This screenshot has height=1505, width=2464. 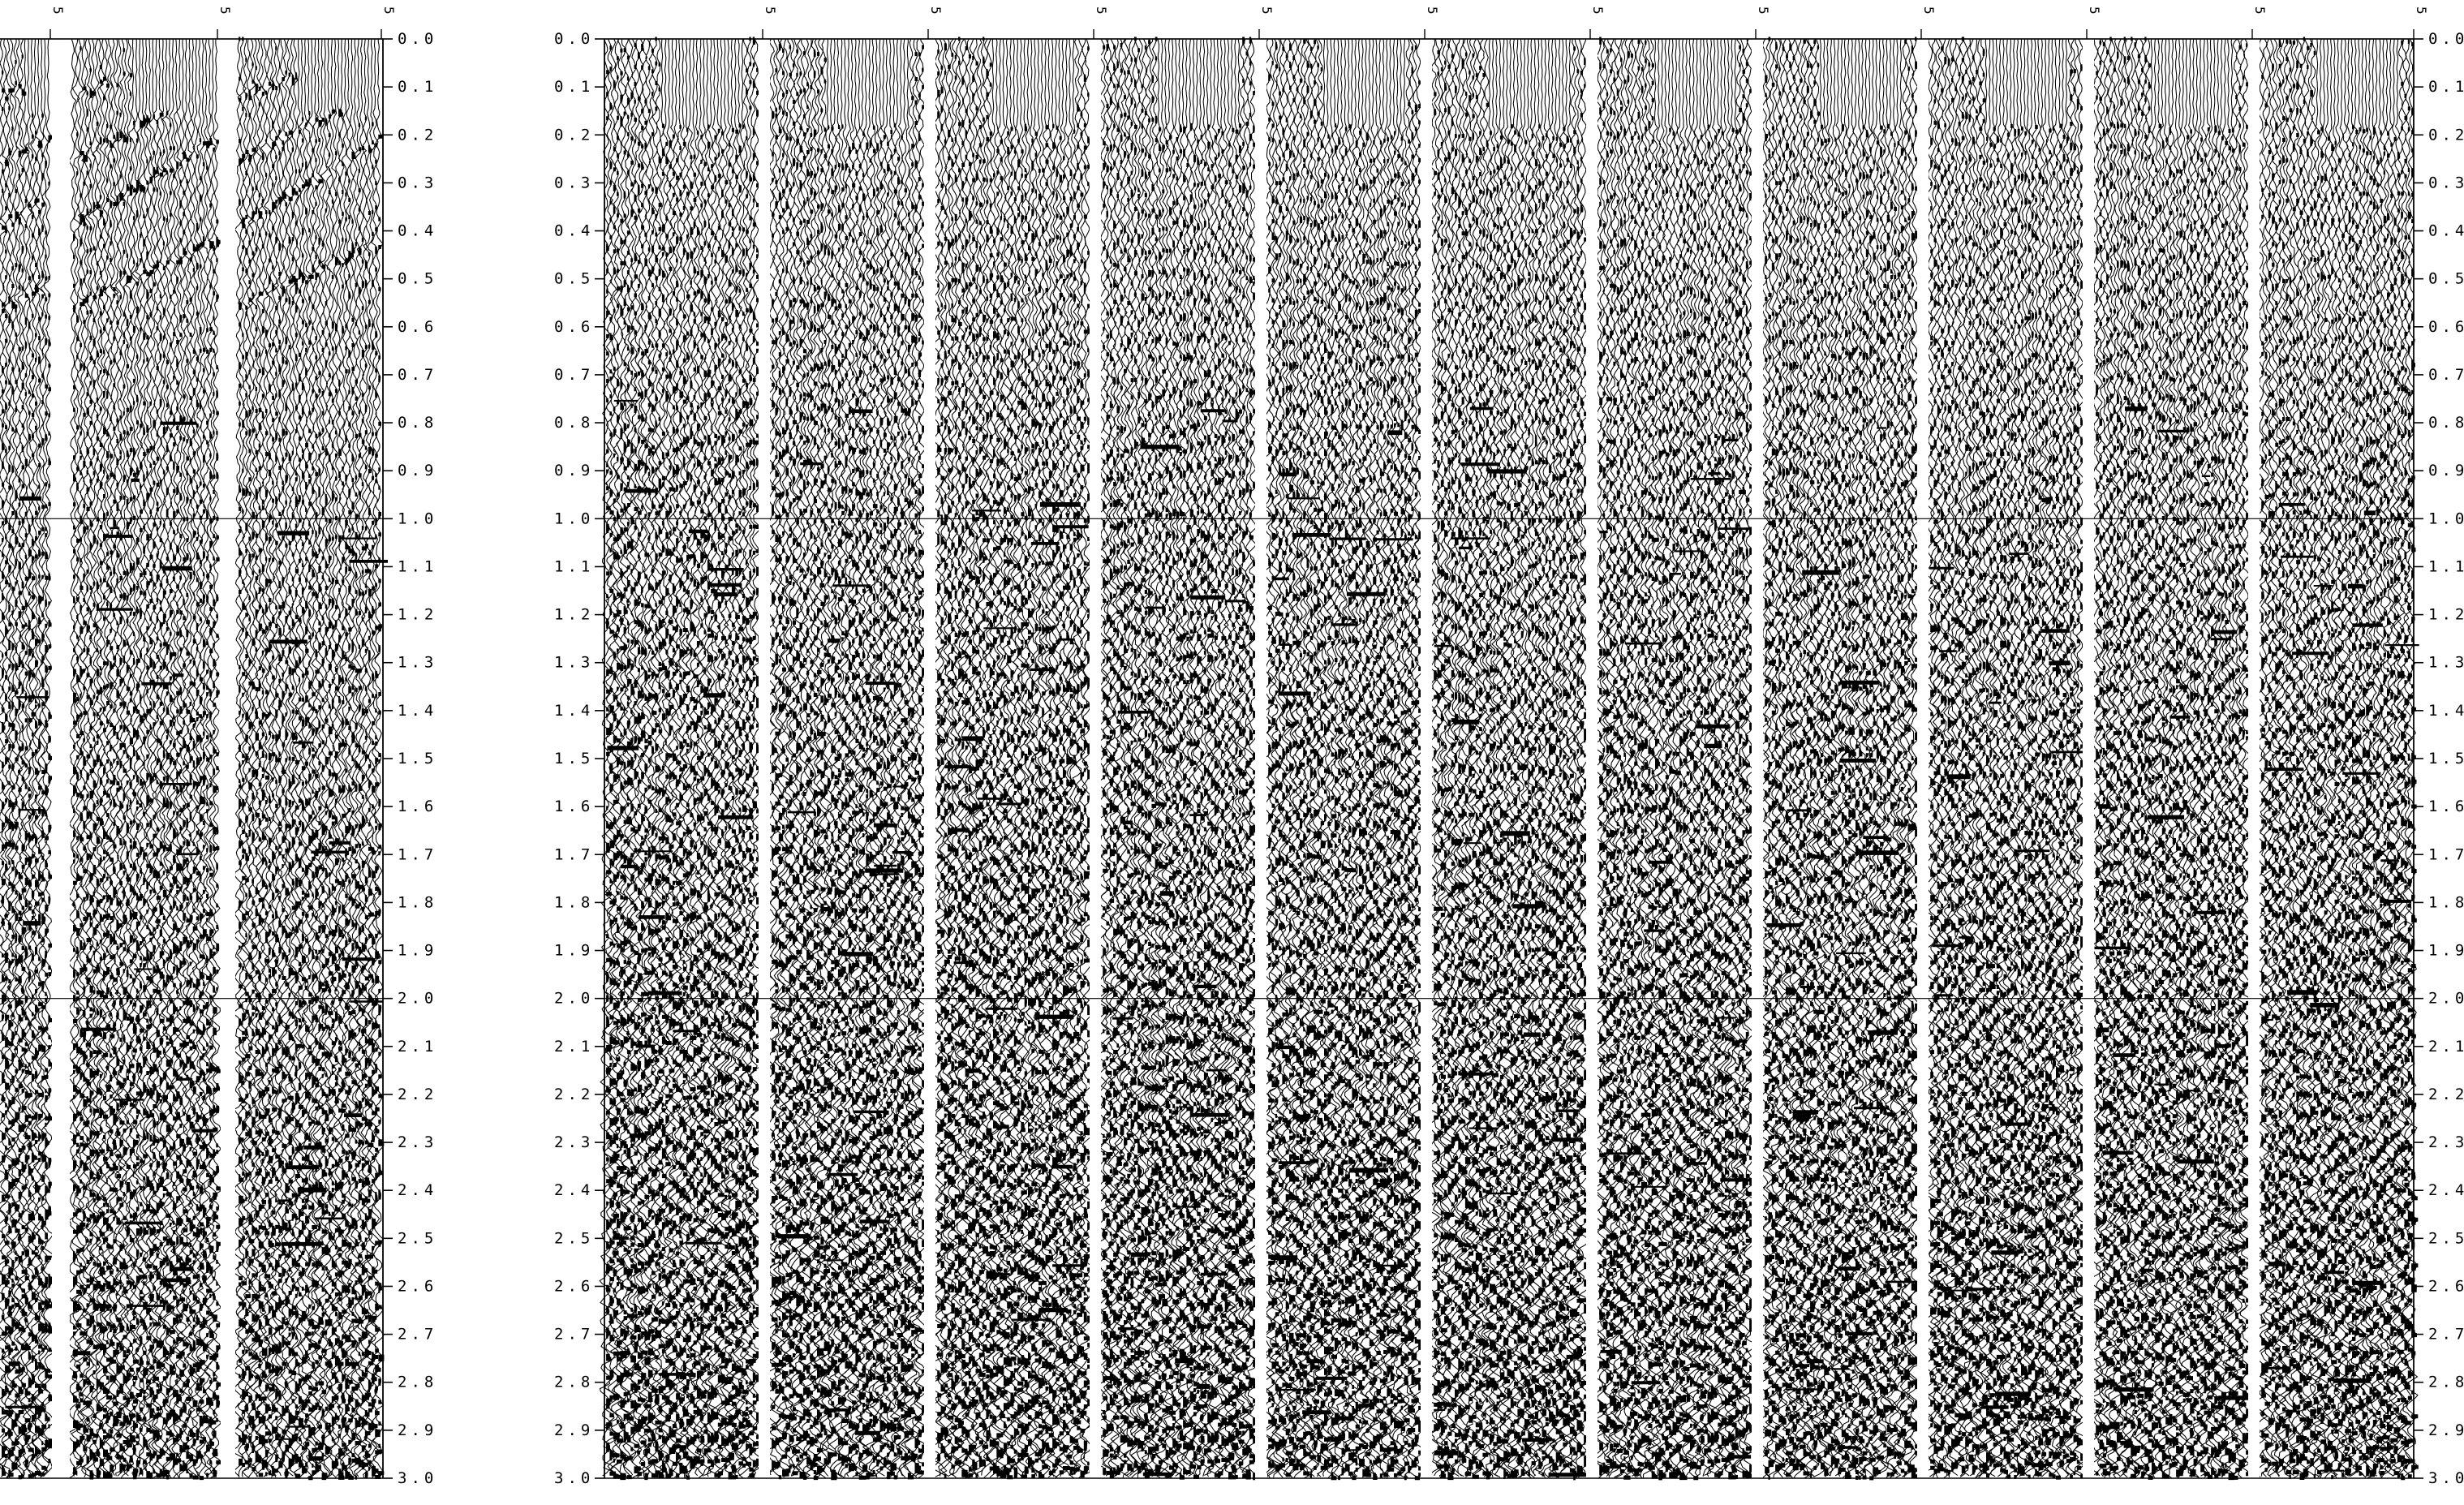 I want to click on right-time-axis-right-label: 0.5, so click(x=2446, y=279).